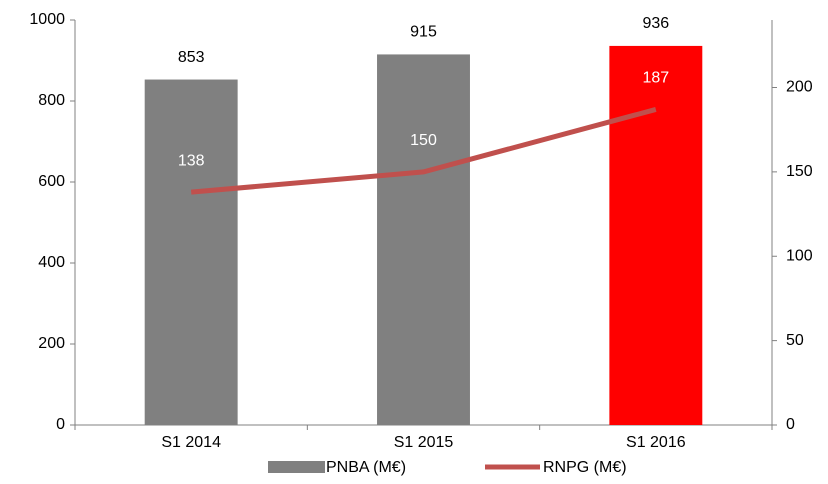  What do you see at coordinates (790, 424) in the screenshot?
I see `y2-tick-label: 0` at bounding box center [790, 424].